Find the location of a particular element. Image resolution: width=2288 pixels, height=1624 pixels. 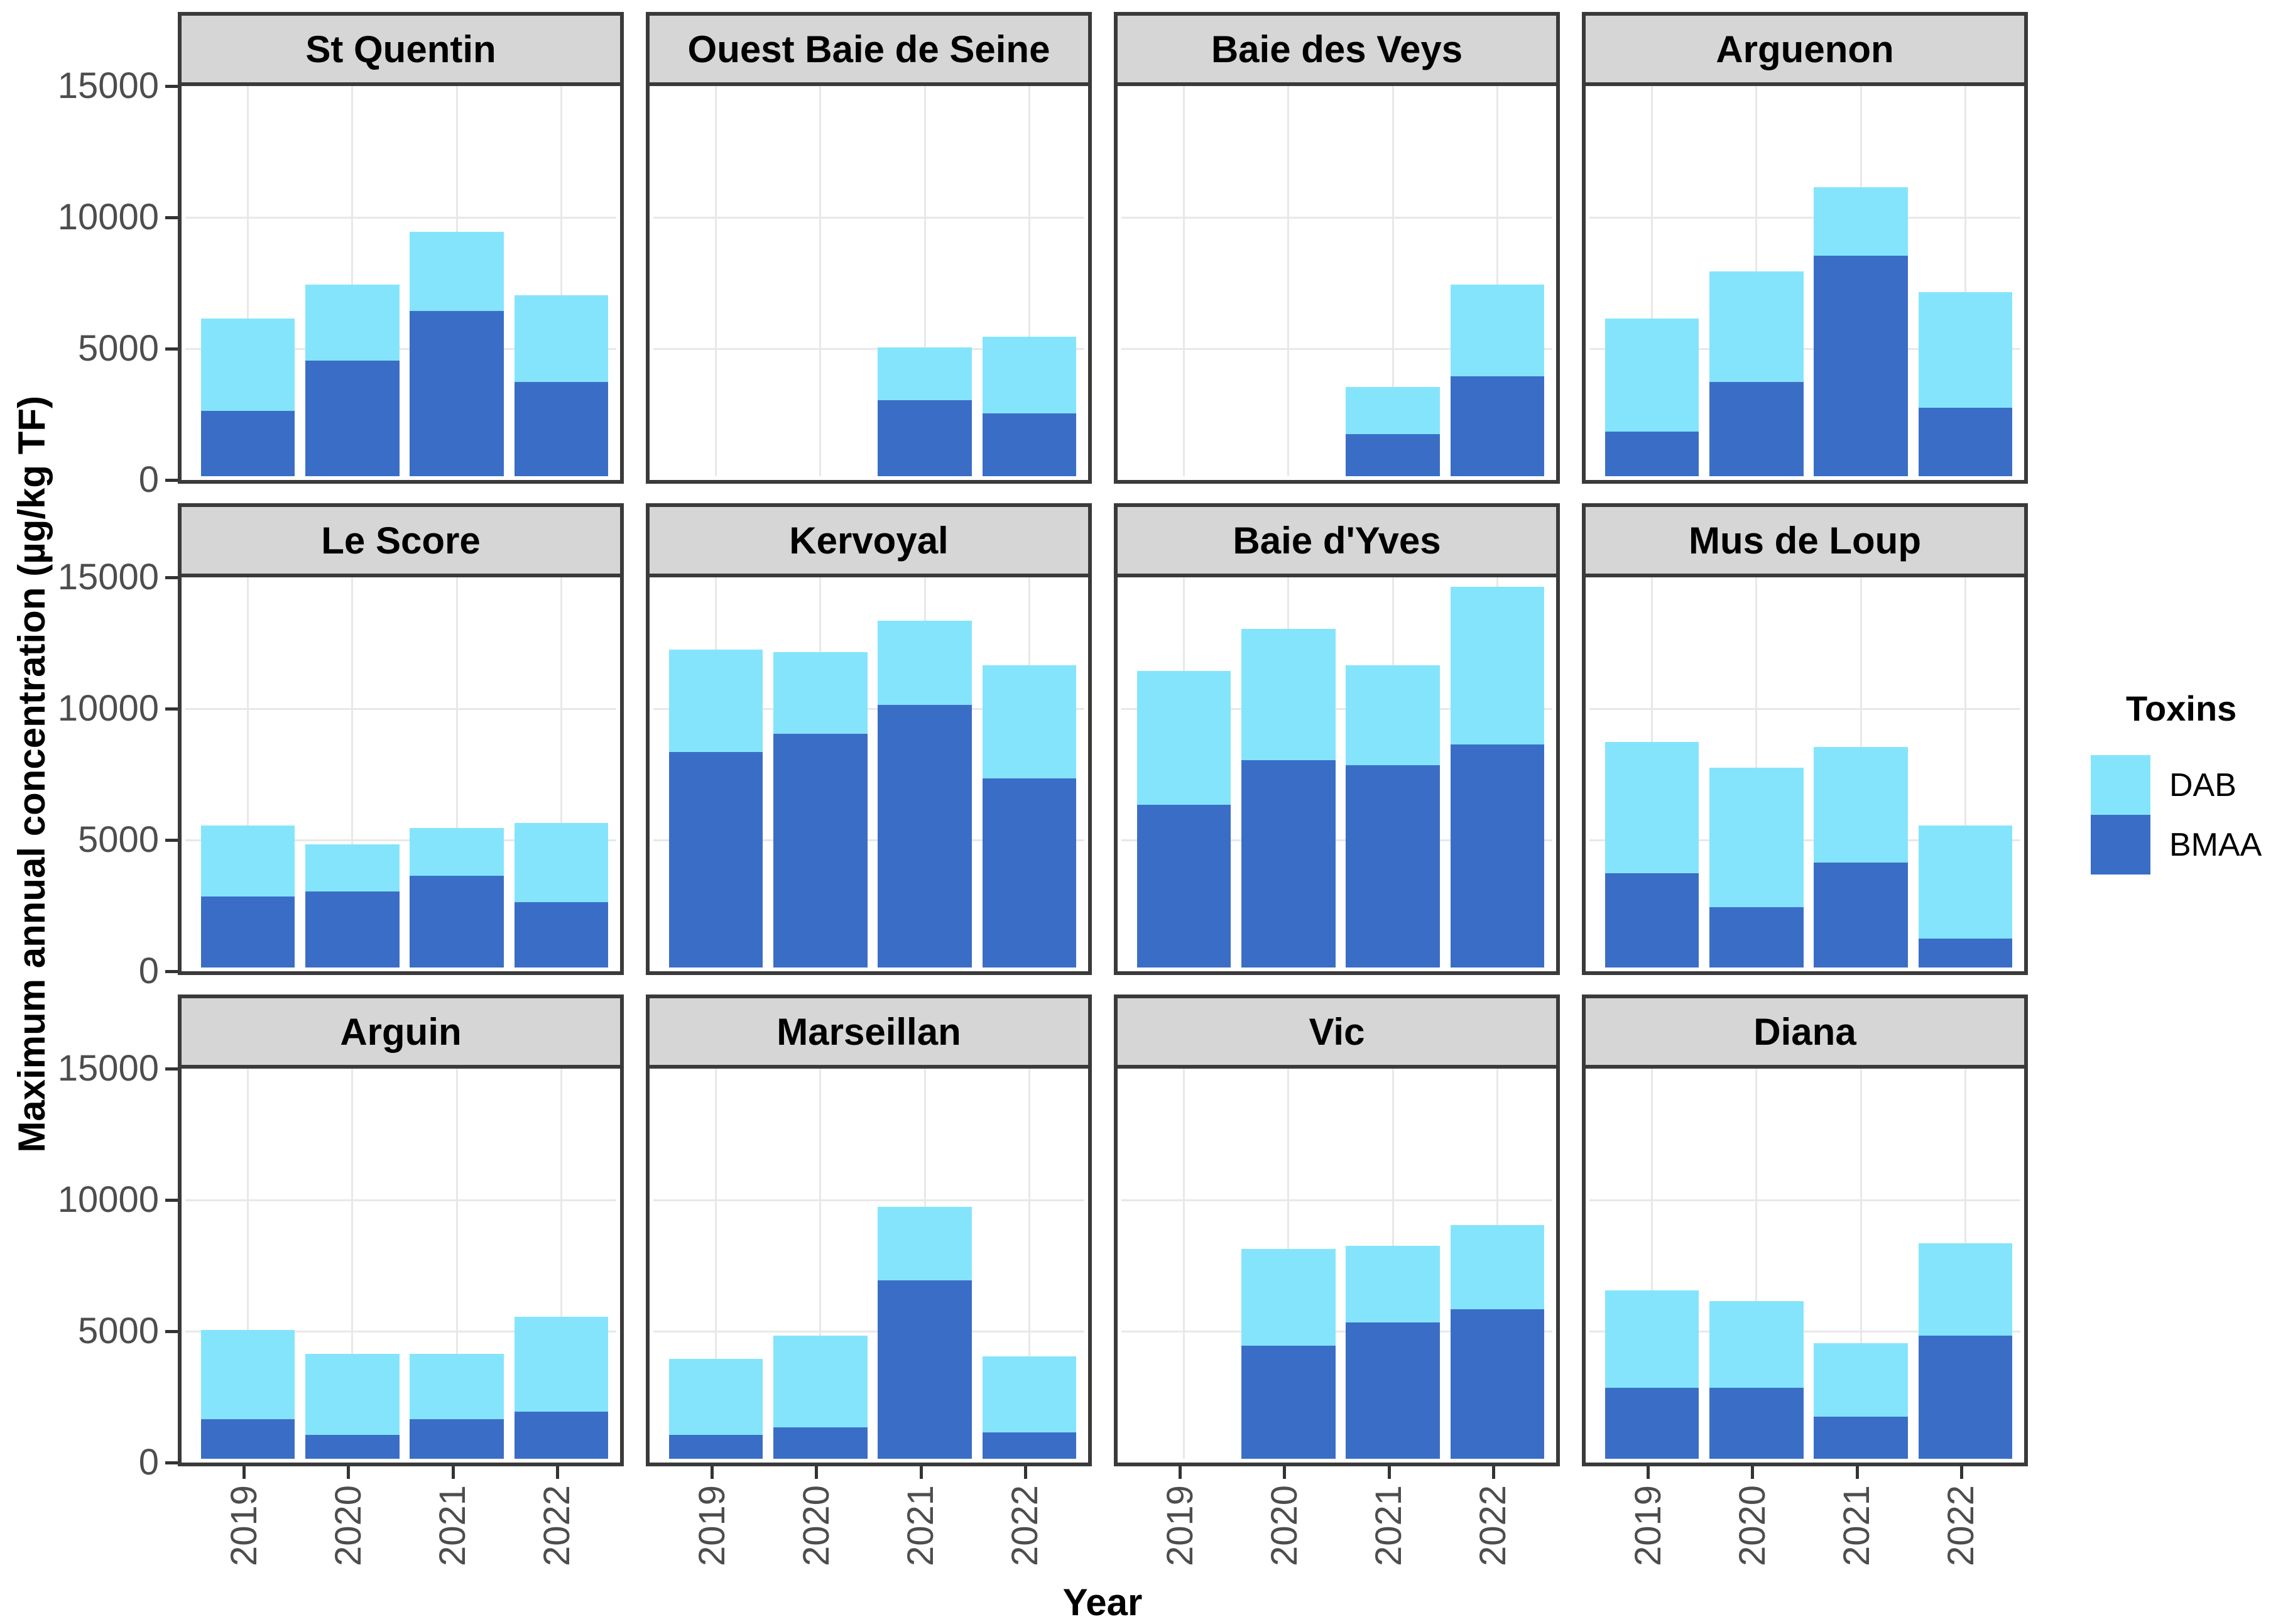

facet-title: Arguenon is located at coordinates (1805, 49).